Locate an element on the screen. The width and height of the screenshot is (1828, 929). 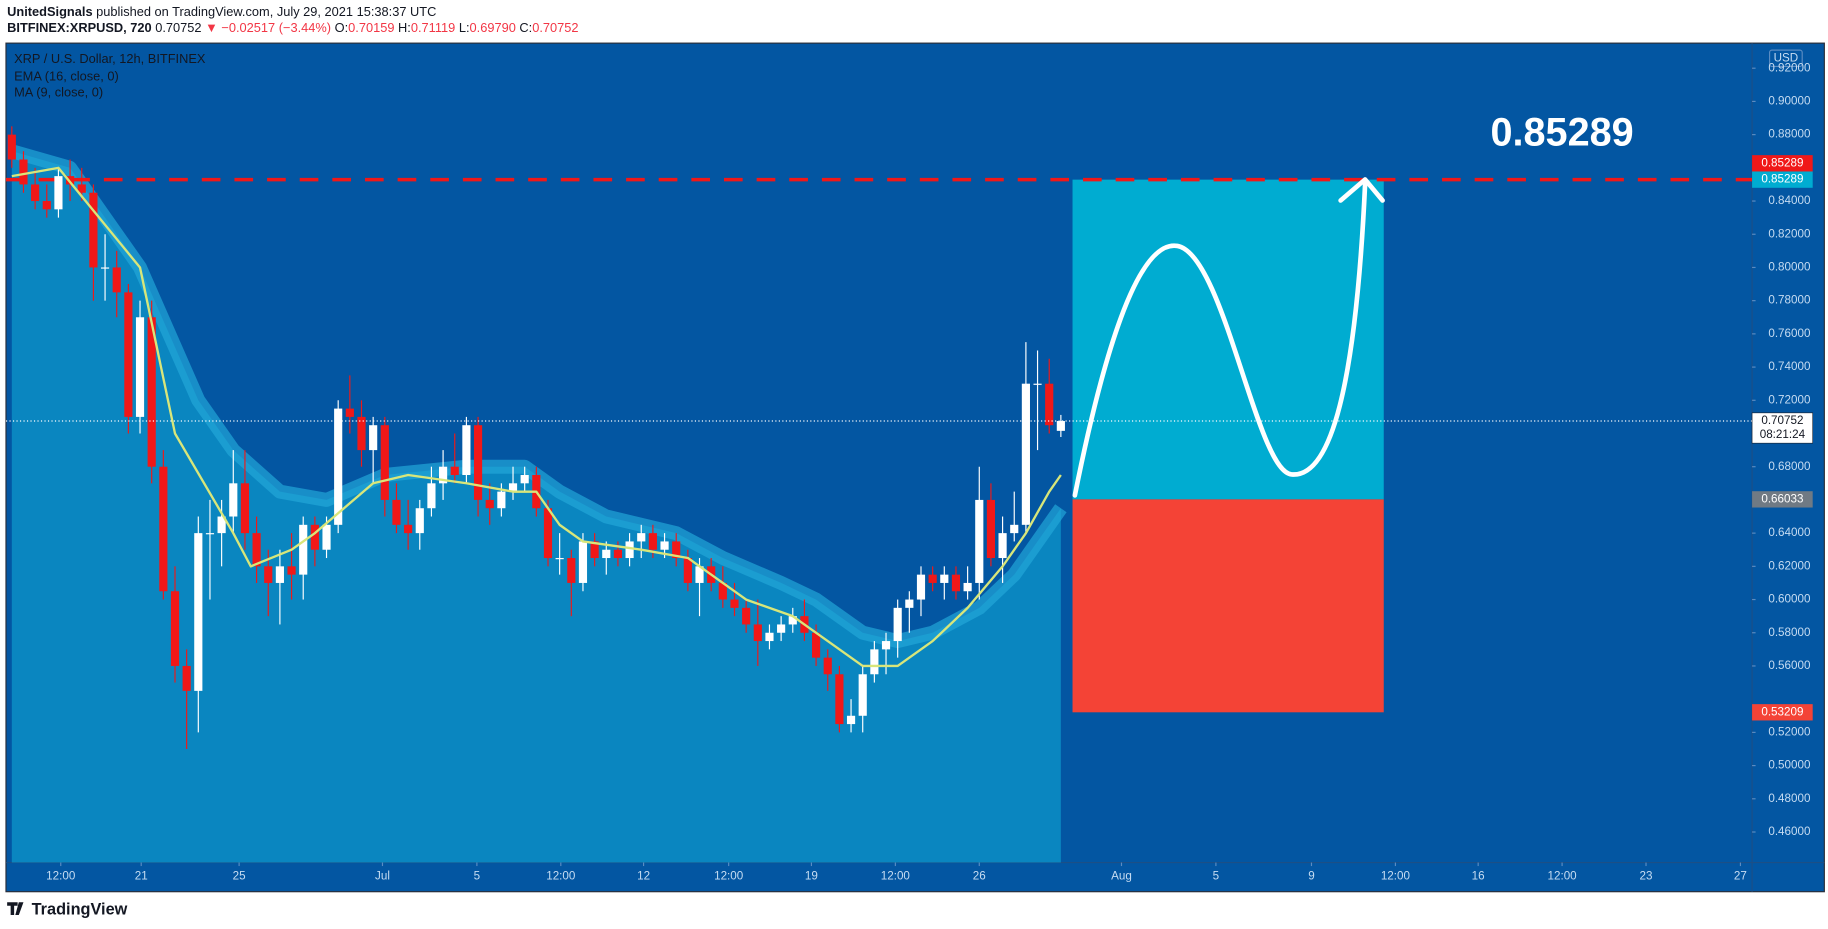
last-price-tag: 0.70752 is located at coordinates (1782, 420).